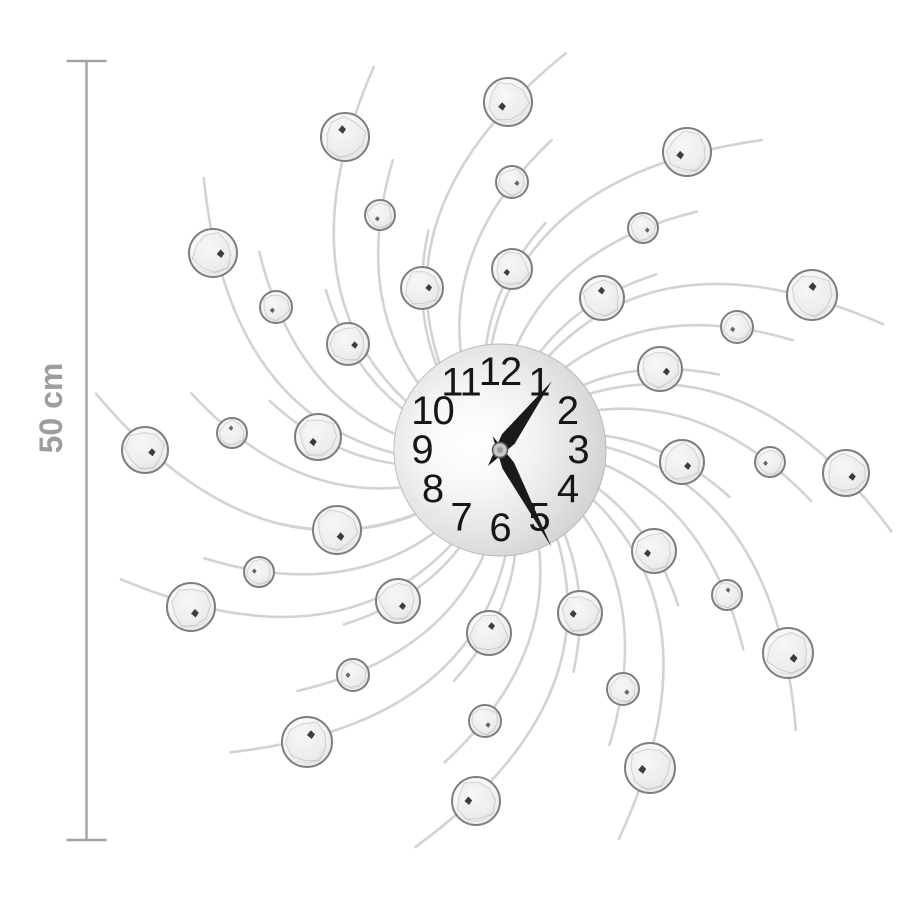 This screenshot has width=900, height=900. Describe the element at coordinates (51, 408) in the screenshot. I see `dimension-label: 50 cm` at that location.